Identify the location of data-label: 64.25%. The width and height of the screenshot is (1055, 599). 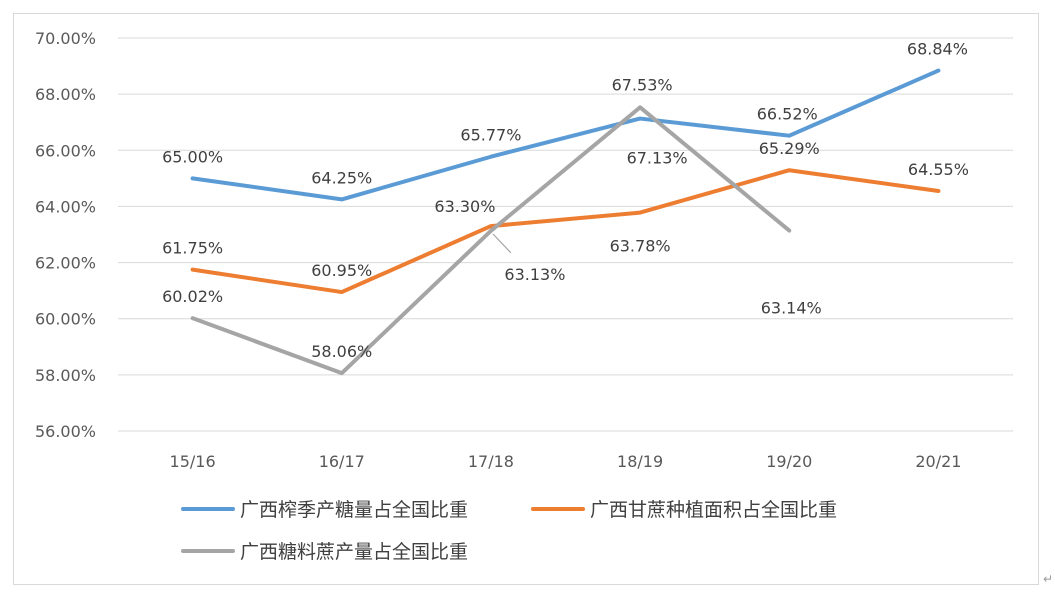
(341, 177).